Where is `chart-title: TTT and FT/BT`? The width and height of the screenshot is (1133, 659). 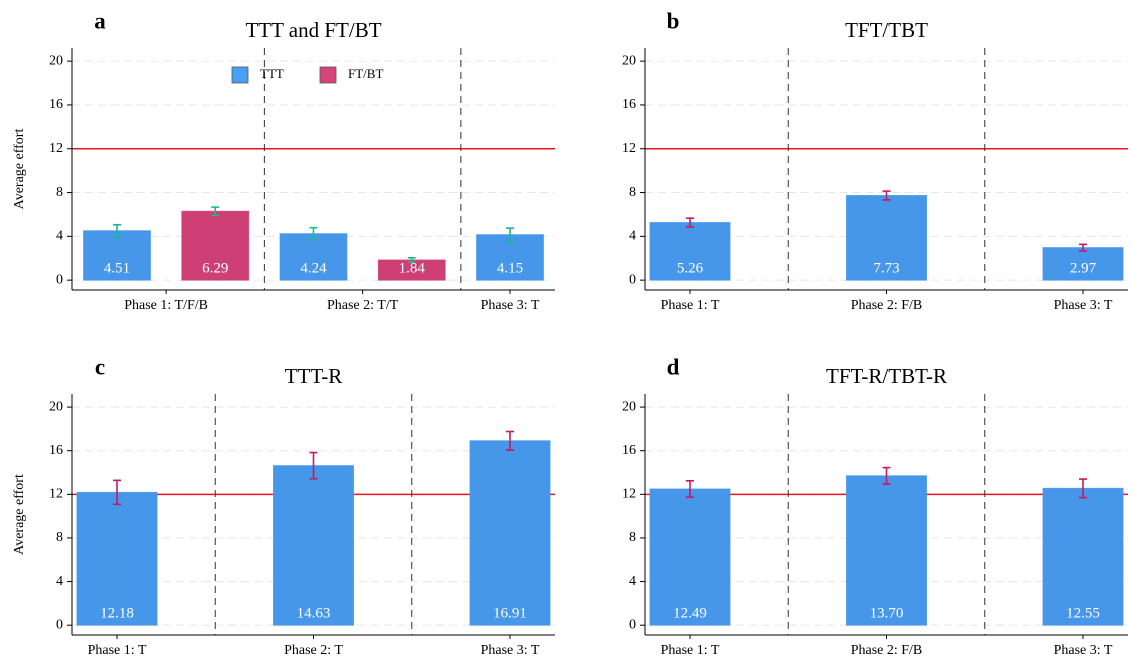 chart-title: TTT and FT/BT is located at coordinates (313, 30).